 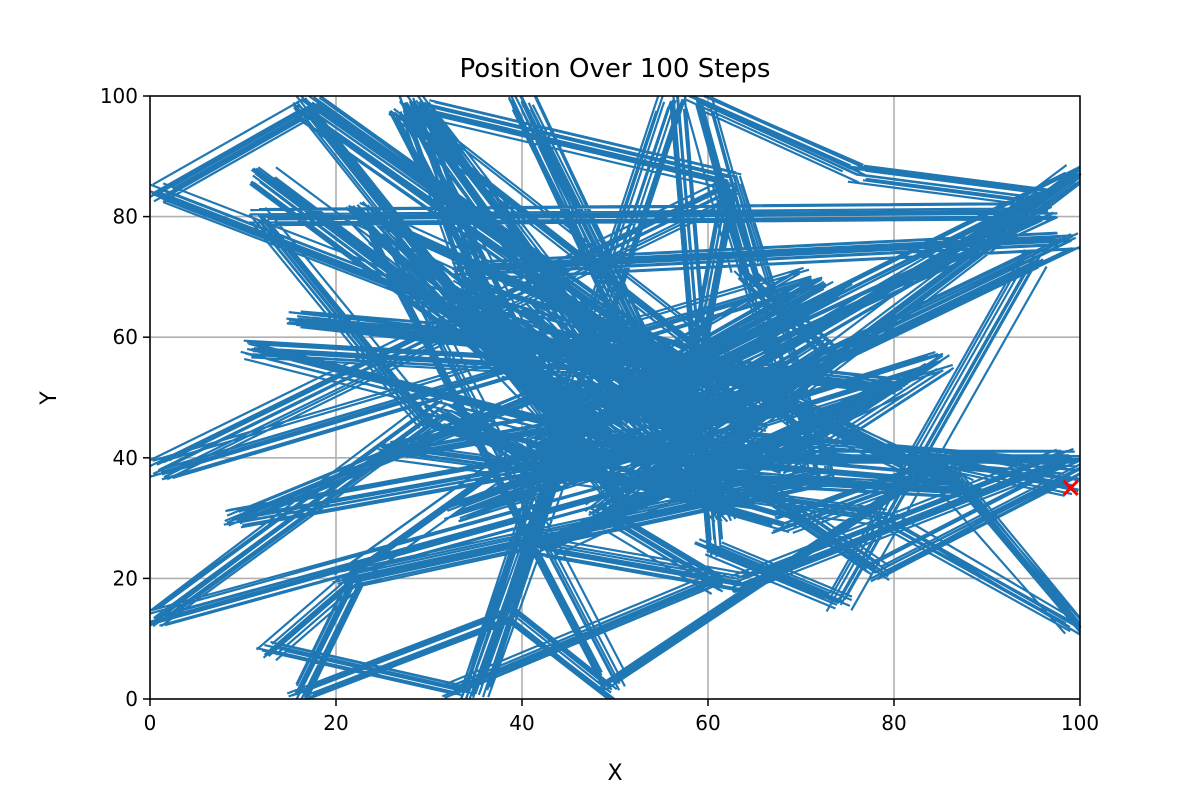 What do you see at coordinates (615, 69) in the screenshot?
I see `chart-title: Position Over 100 Steps` at bounding box center [615, 69].